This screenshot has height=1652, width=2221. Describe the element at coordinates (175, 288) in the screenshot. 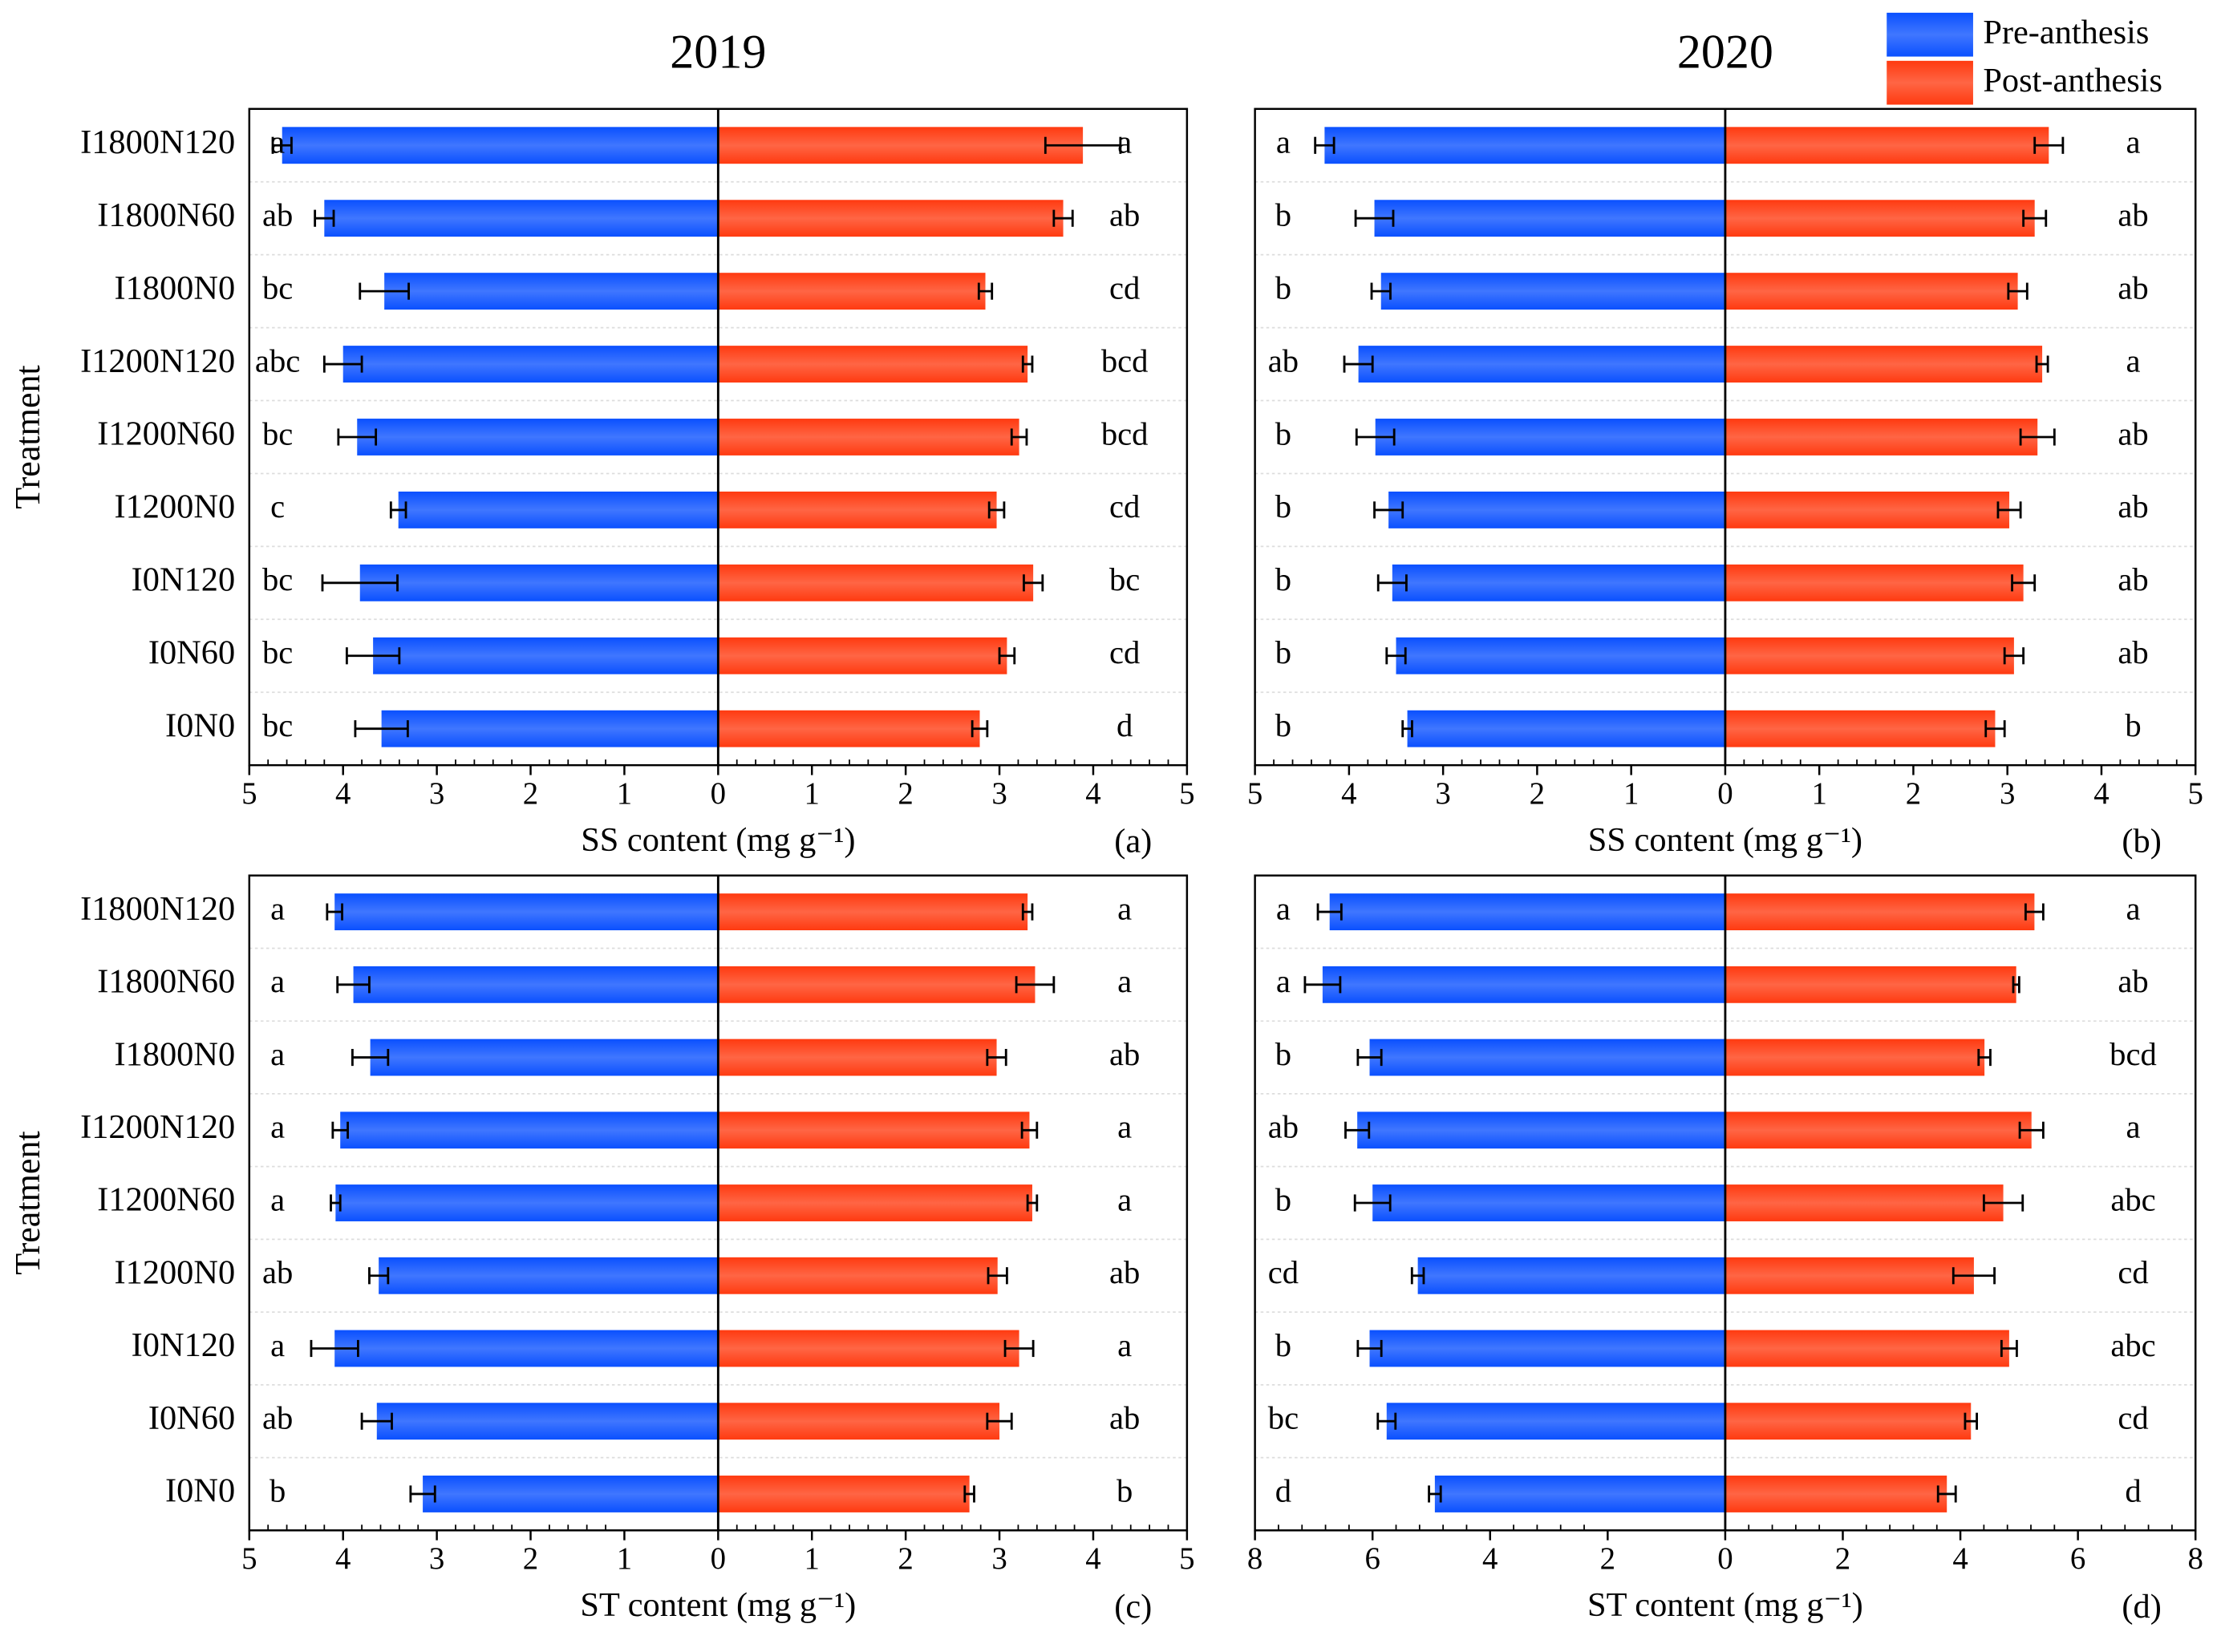

I see `y-tick-label: I1800N0` at that location.